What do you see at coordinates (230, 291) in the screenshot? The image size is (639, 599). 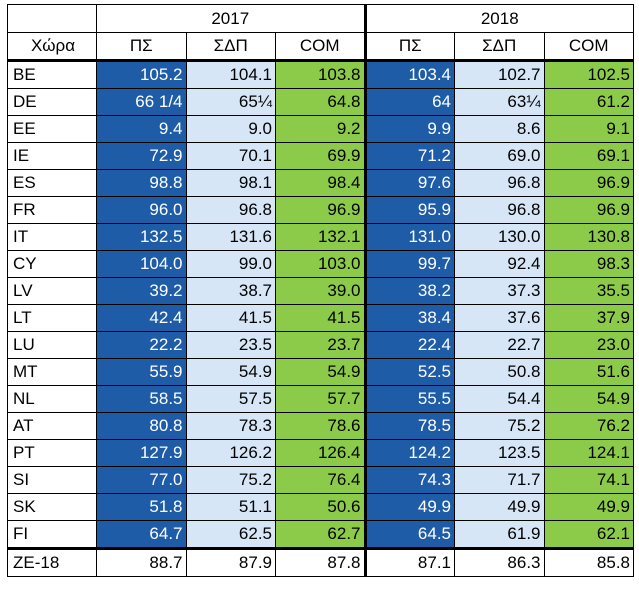 I see `value-cell: 38.7` at bounding box center [230, 291].